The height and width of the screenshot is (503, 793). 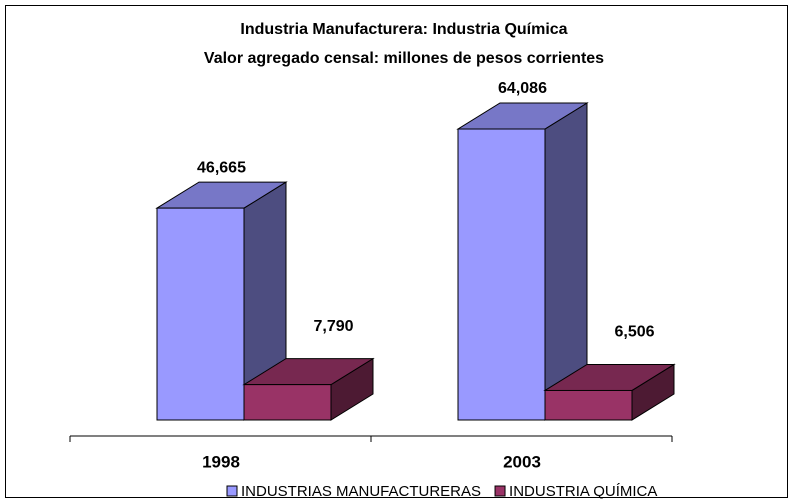 What do you see at coordinates (634, 332) in the screenshot?
I see `data-label: 6,506` at bounding box center [634, 332].